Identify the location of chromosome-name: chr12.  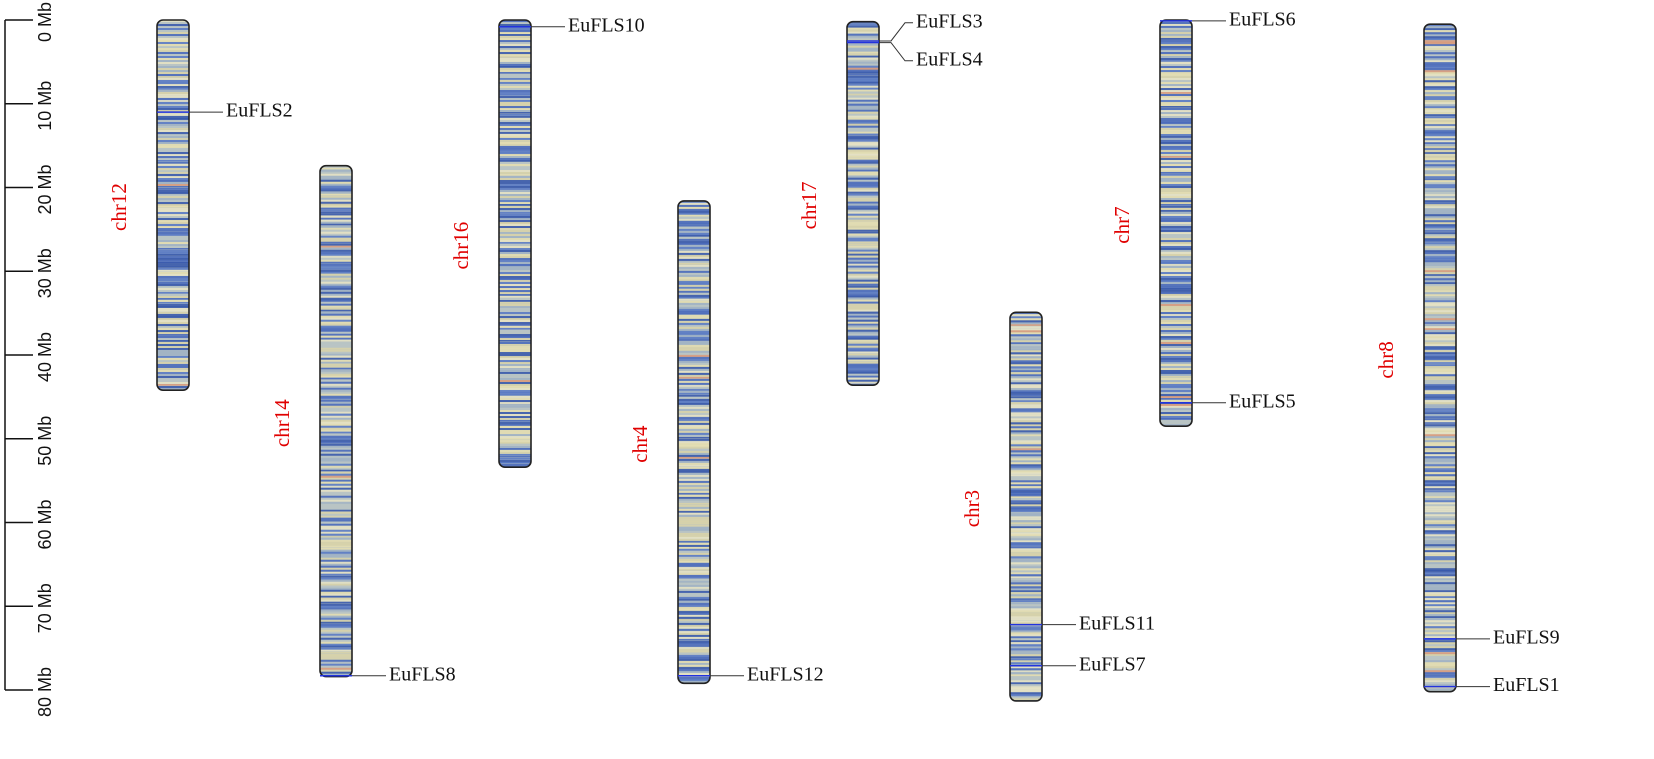
(119, 207).